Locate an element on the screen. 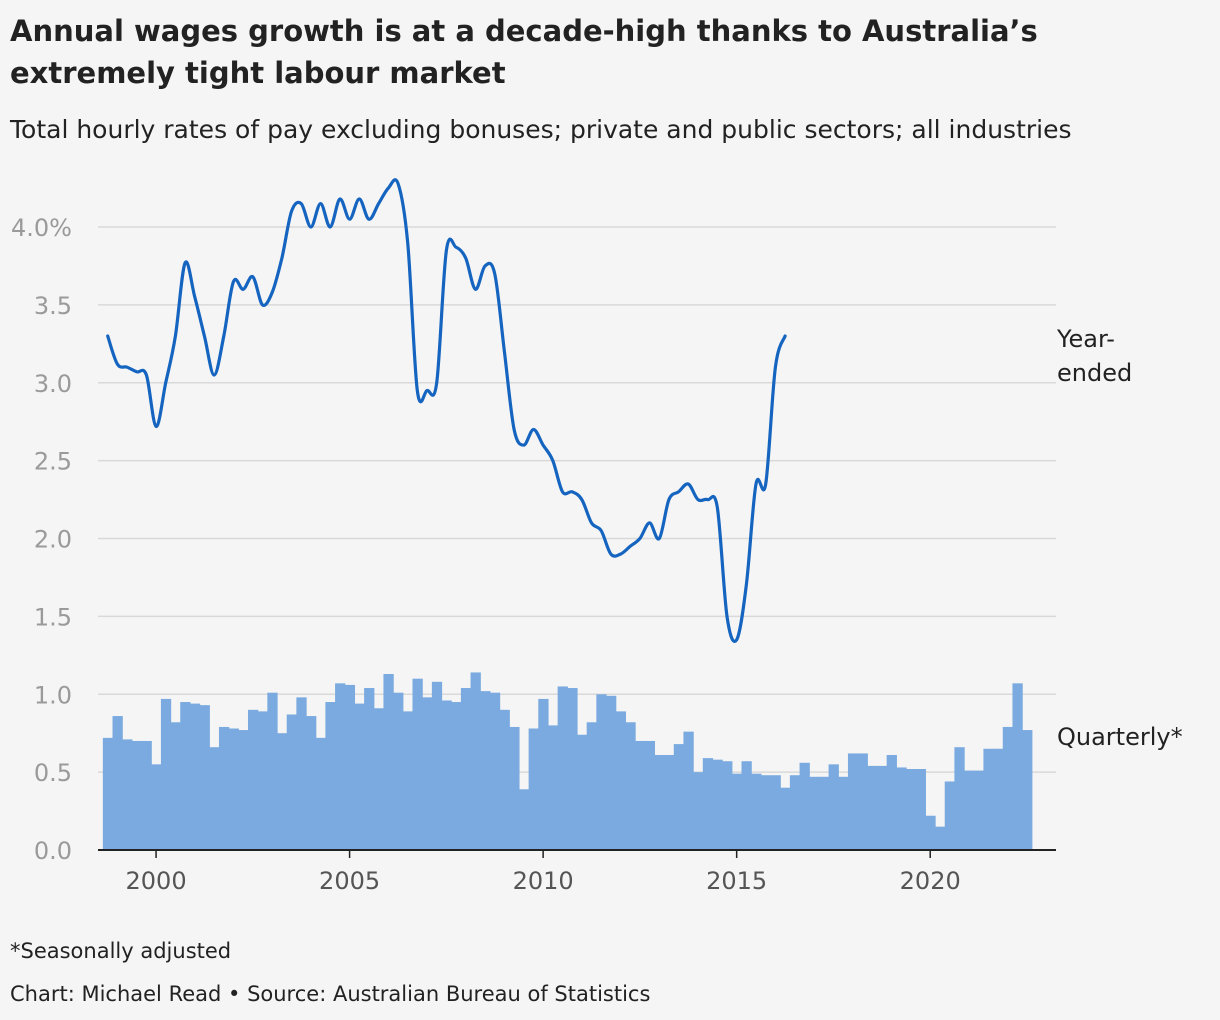  series-label-year-ended: Year-ended is located at coordinates (1094, 356).